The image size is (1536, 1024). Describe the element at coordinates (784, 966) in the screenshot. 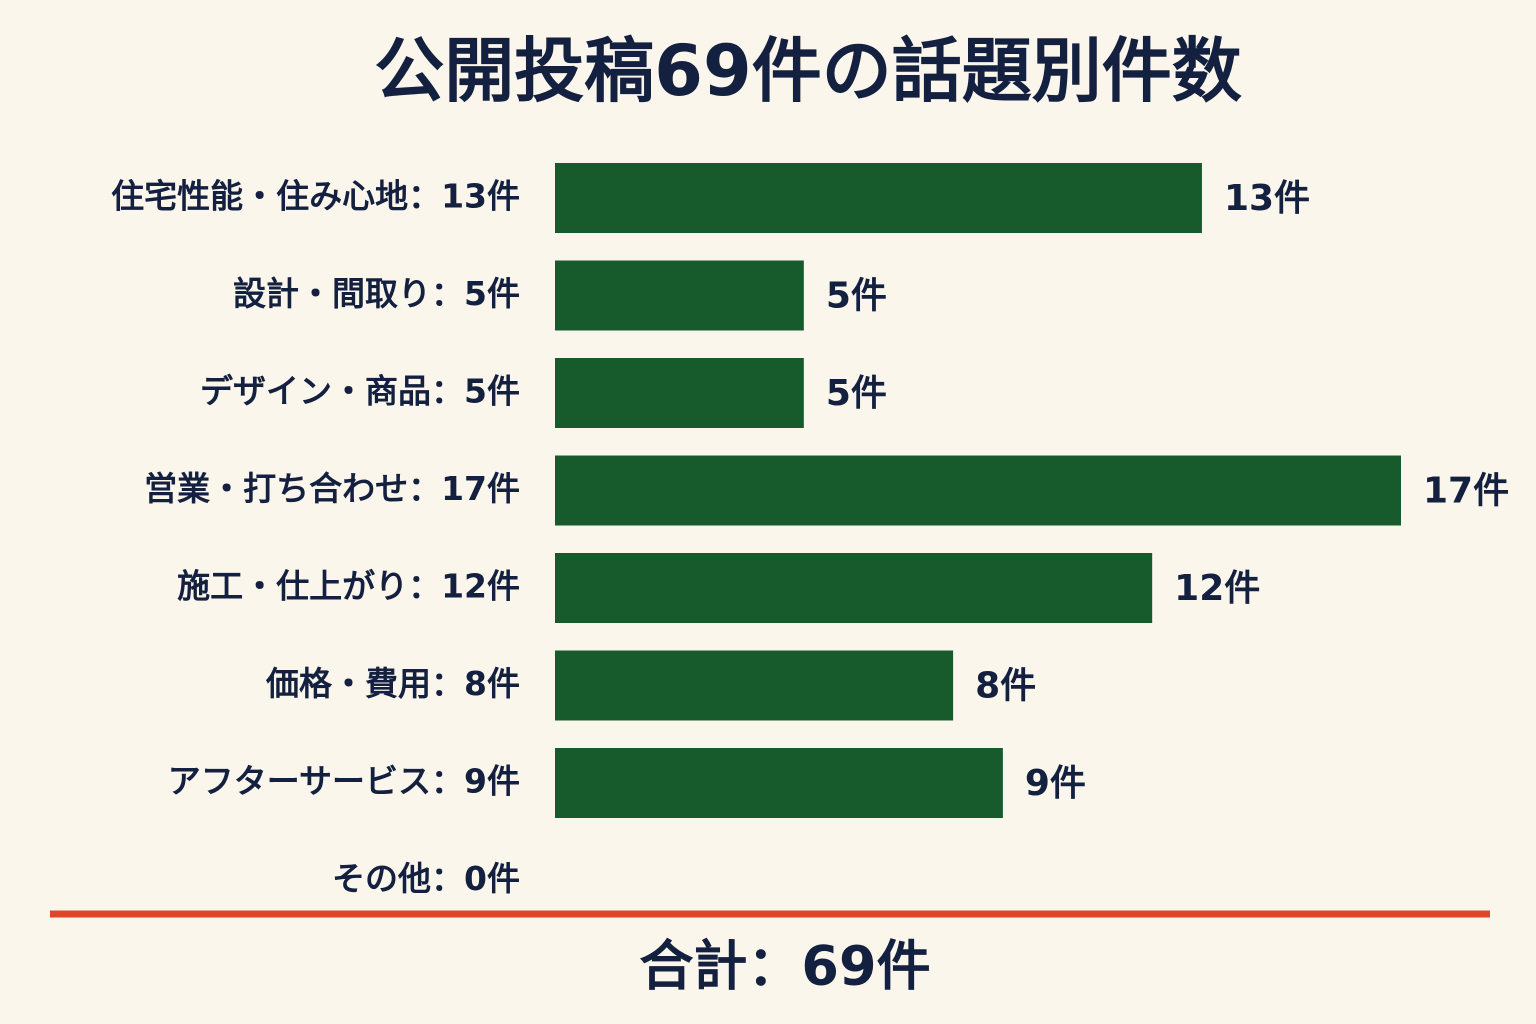

I see `total-label: 合計：69件` at that location.